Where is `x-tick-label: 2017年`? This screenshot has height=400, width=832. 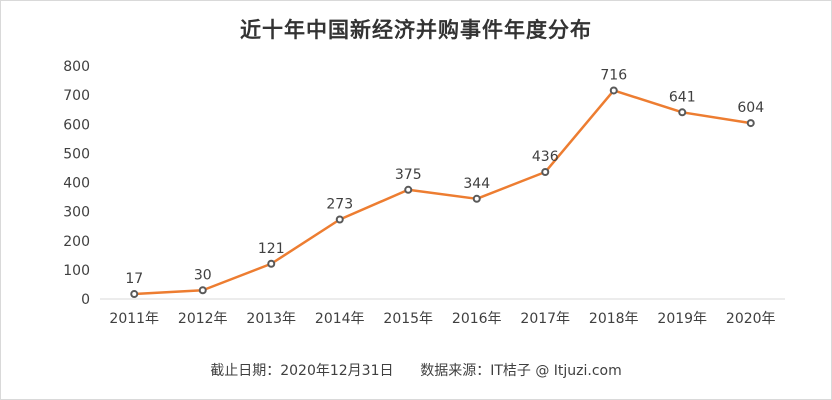 x-tick-label: 2017年 is located at coordinates (545, 319).